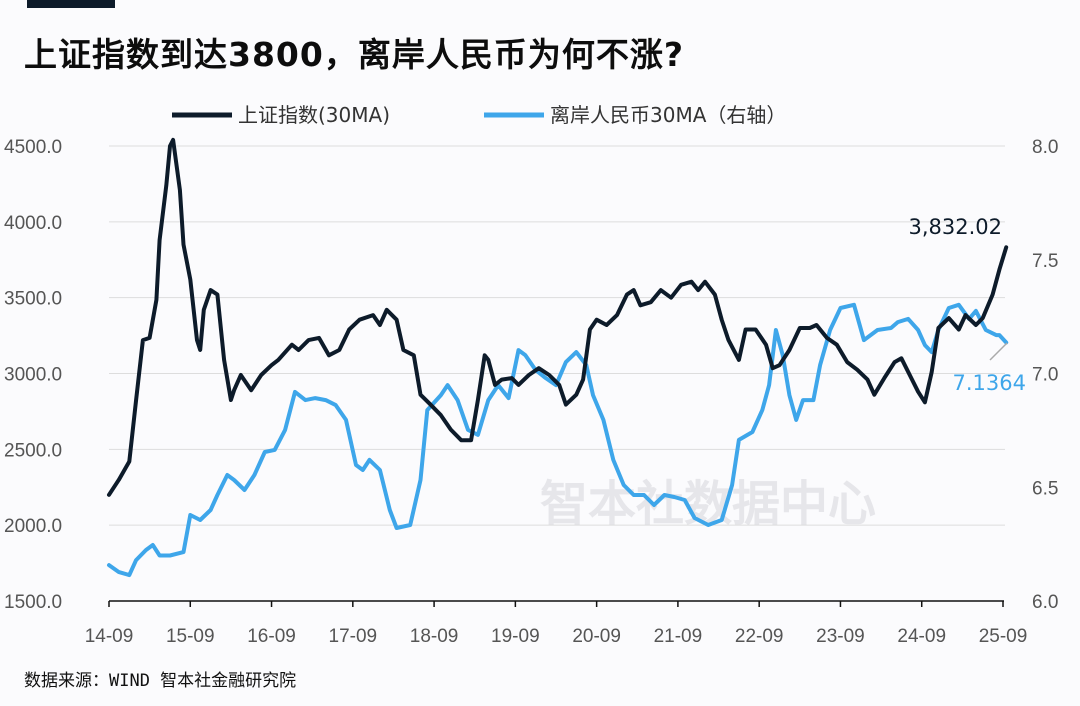  What do you see at coordinates (1045, 488) in the screenshot?
I see `y-right-tick-label: 6.5` at bounding box center [1045, 488].